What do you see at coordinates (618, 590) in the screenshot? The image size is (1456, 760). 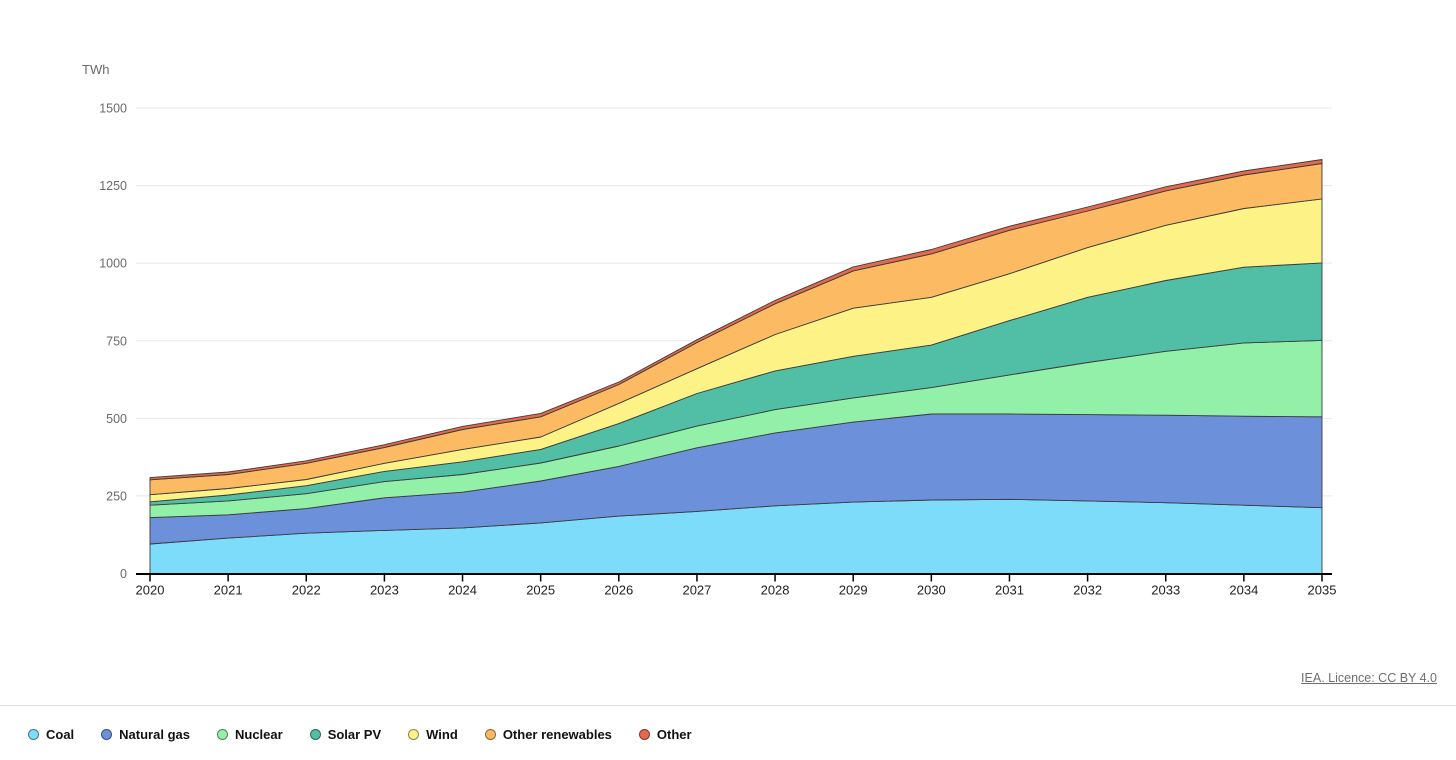 I see `x-tick-label: 2026` at bounding box center [618, 590].